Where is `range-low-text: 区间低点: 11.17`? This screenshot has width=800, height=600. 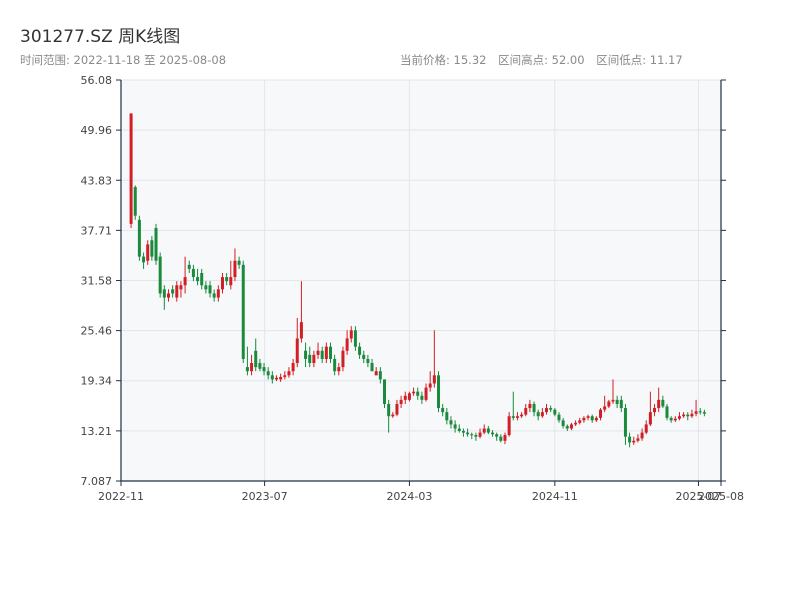 range-low-text: 区间低点: 11.17 is located at coordinates (639, 60).